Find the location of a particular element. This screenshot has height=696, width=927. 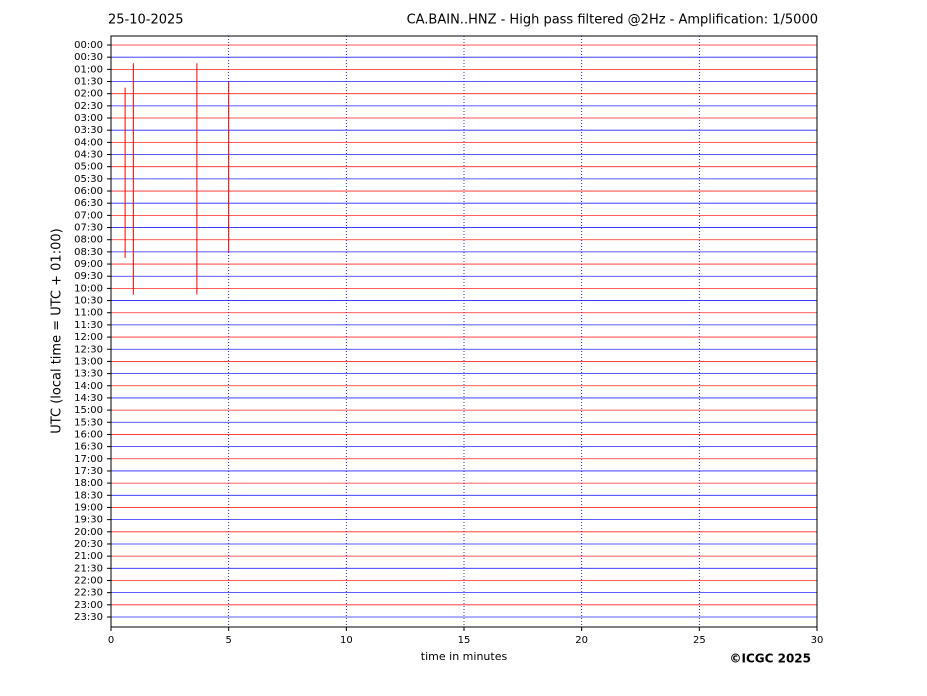

y-axis-label: UTC (local time = UTC + 01:00) is located at coordinates (57, 330).